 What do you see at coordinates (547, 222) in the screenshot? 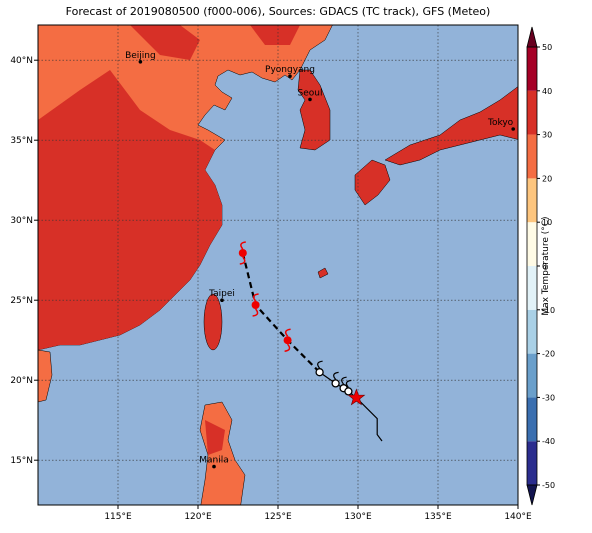
I see `colorbar-tick-label: 10` at bounding box center [547, 222].